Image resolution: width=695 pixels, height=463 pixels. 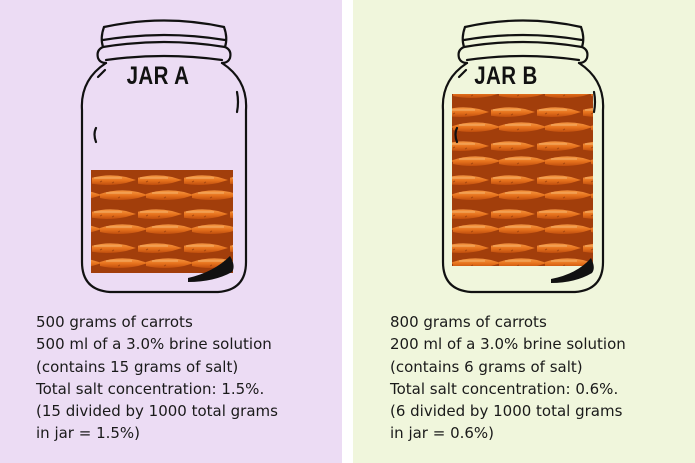 I want to click on description-line: 500 ml of a 3.0% brine solution, so click(x=154, y=344).